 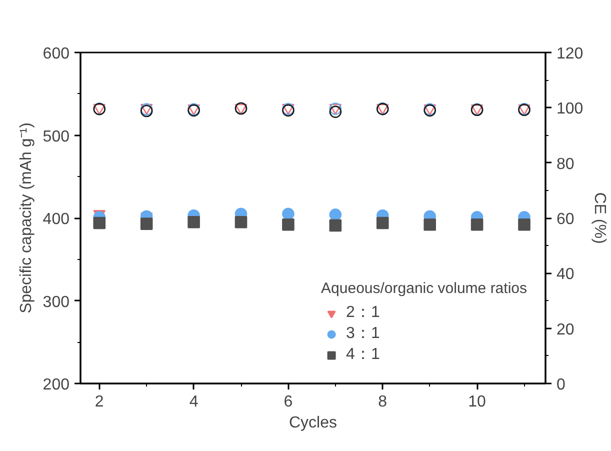 What do you see at coordinates (424, 288) in the screenshot?
I see `legend-title: Aqueous/organic volume ratios` at bounding box center [424, 288].